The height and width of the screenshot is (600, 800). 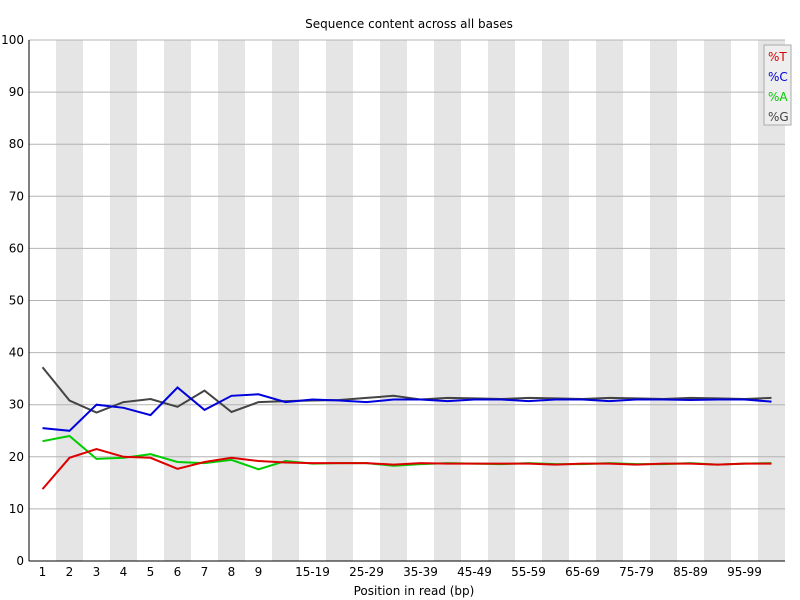 What do you see at coordinates (474, 572) in the screenshot?
I see `x-tick-45-49: 45-49` at bounding box center [474, 572].